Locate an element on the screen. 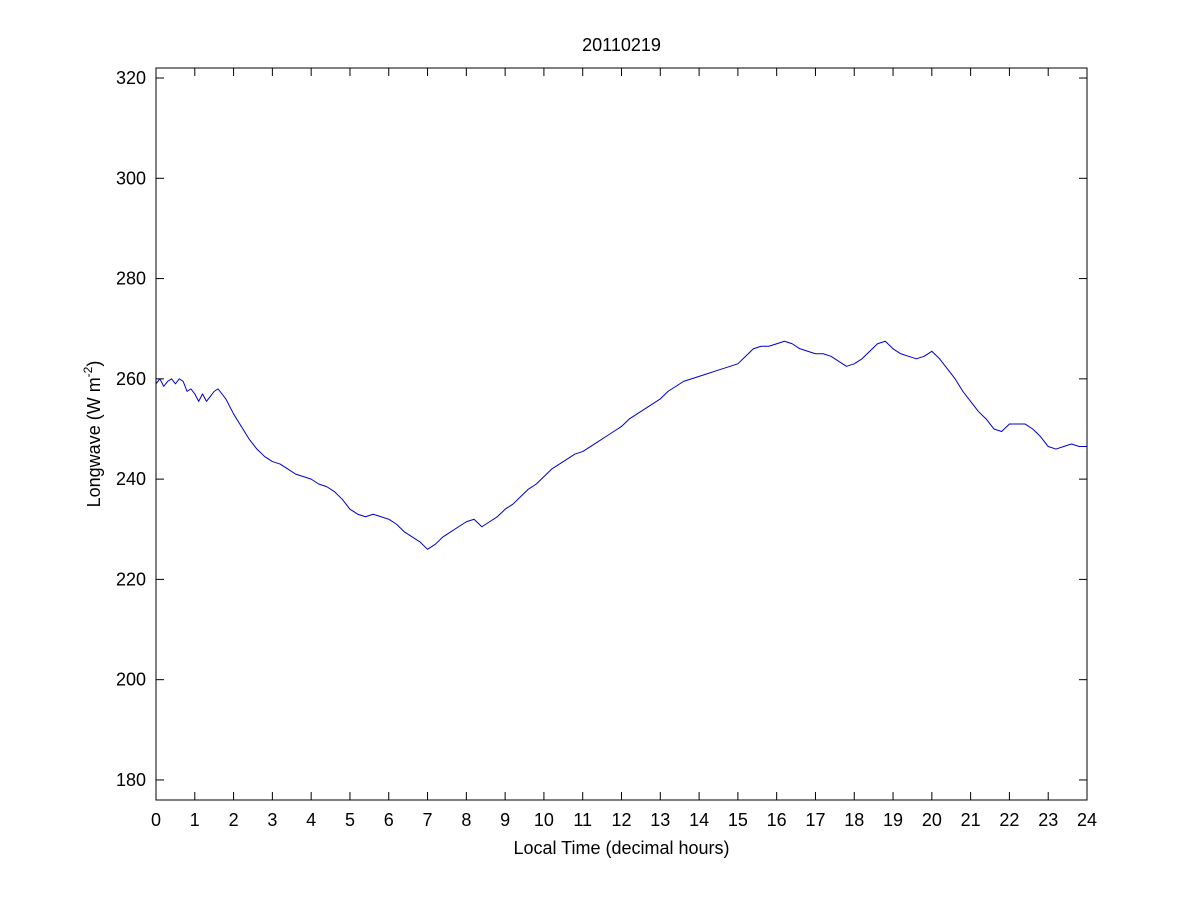 This screenshot has height=900, width=1201. y-tick-label: 300 is located at coordinates (131, 178).